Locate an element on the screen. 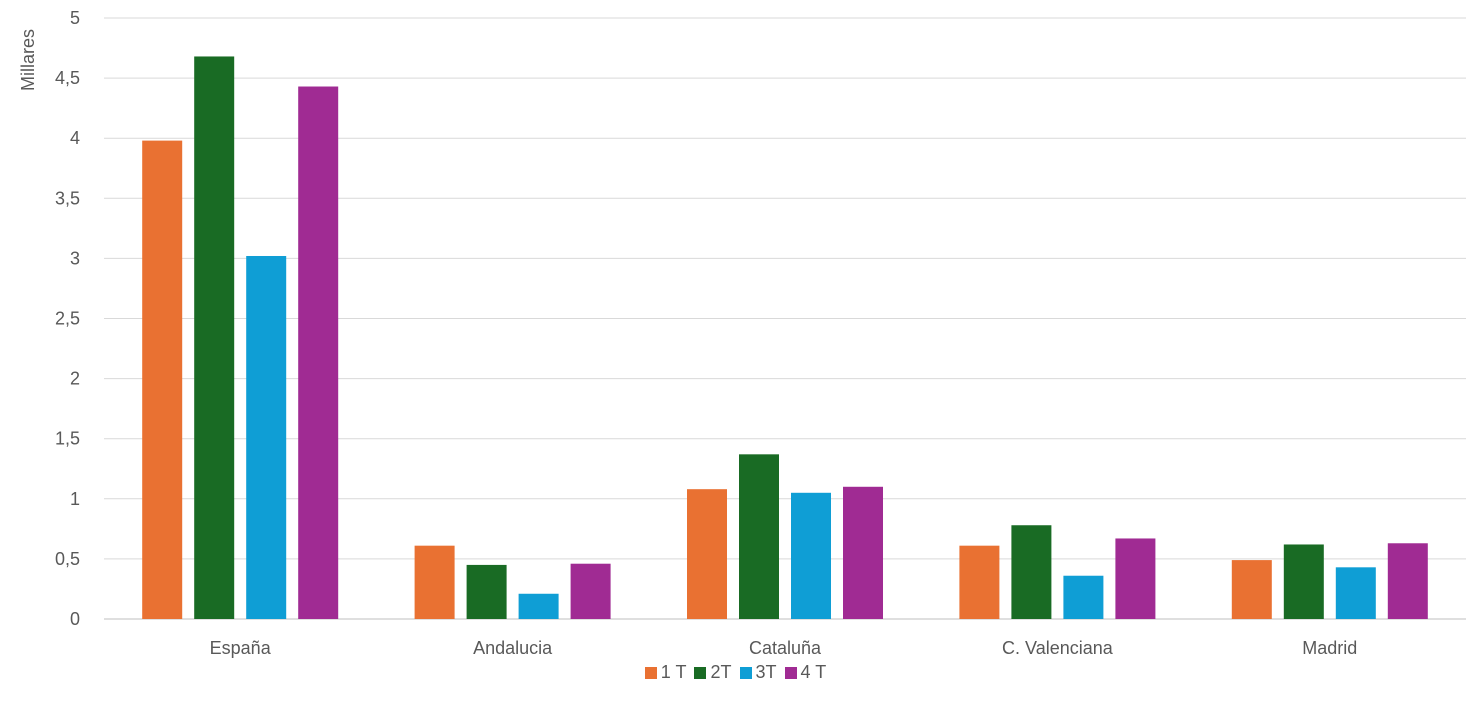  legend-item: 3T is located at coordinates (758, 672).